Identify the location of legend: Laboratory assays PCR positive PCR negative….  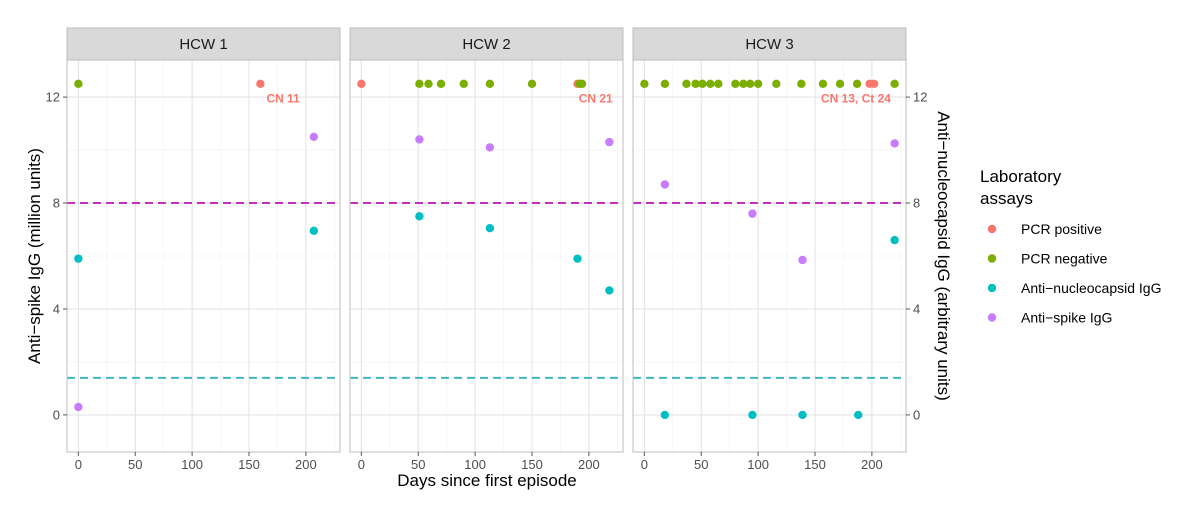
(1070, 246).